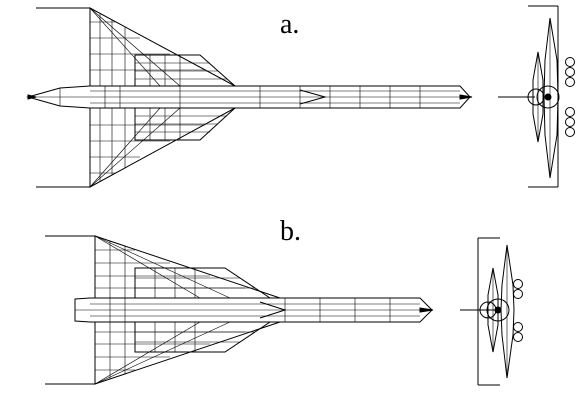 This screenshot has height=401, width=587. Describe the element at coordinates (536, 96) in the screenshot. I see `panel-a-front-view` at that location.